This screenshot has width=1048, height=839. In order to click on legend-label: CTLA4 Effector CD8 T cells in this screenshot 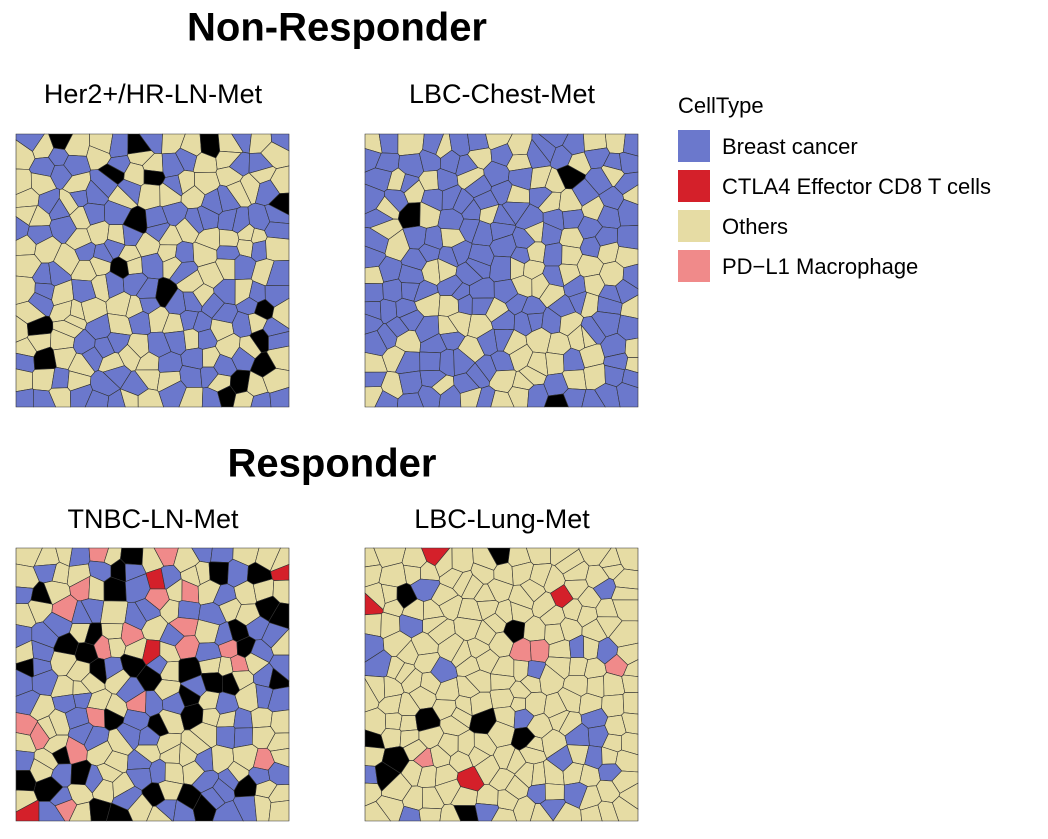, I will do `click(856, 186)`.